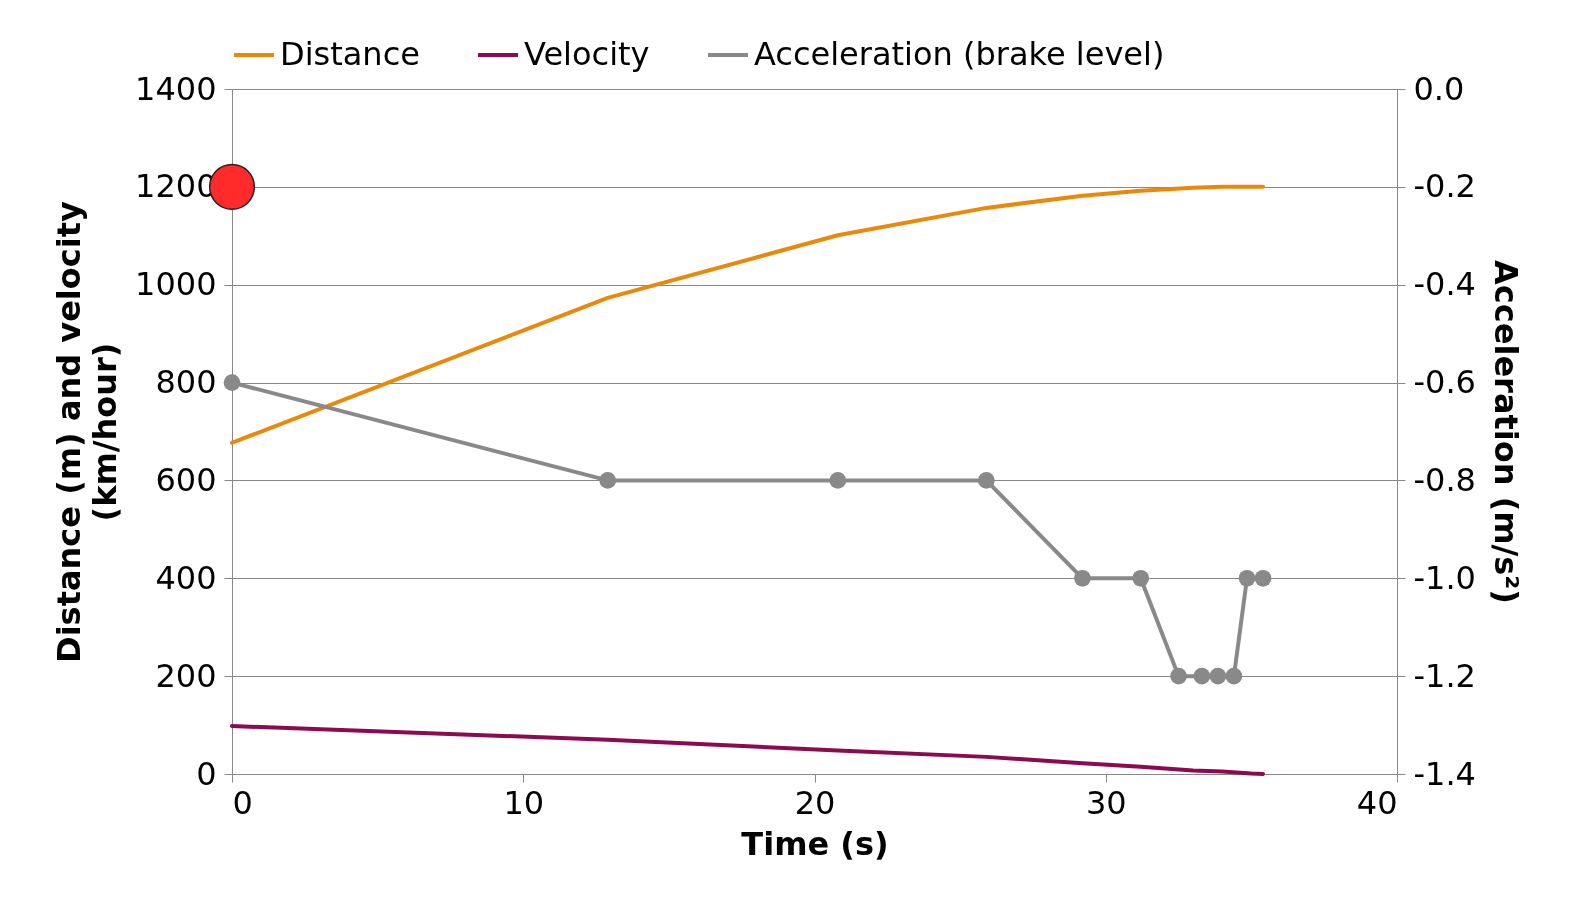 This screenshot has height=900, width=1575. I want to click on x-tick-label: 20, so click(815, 802).